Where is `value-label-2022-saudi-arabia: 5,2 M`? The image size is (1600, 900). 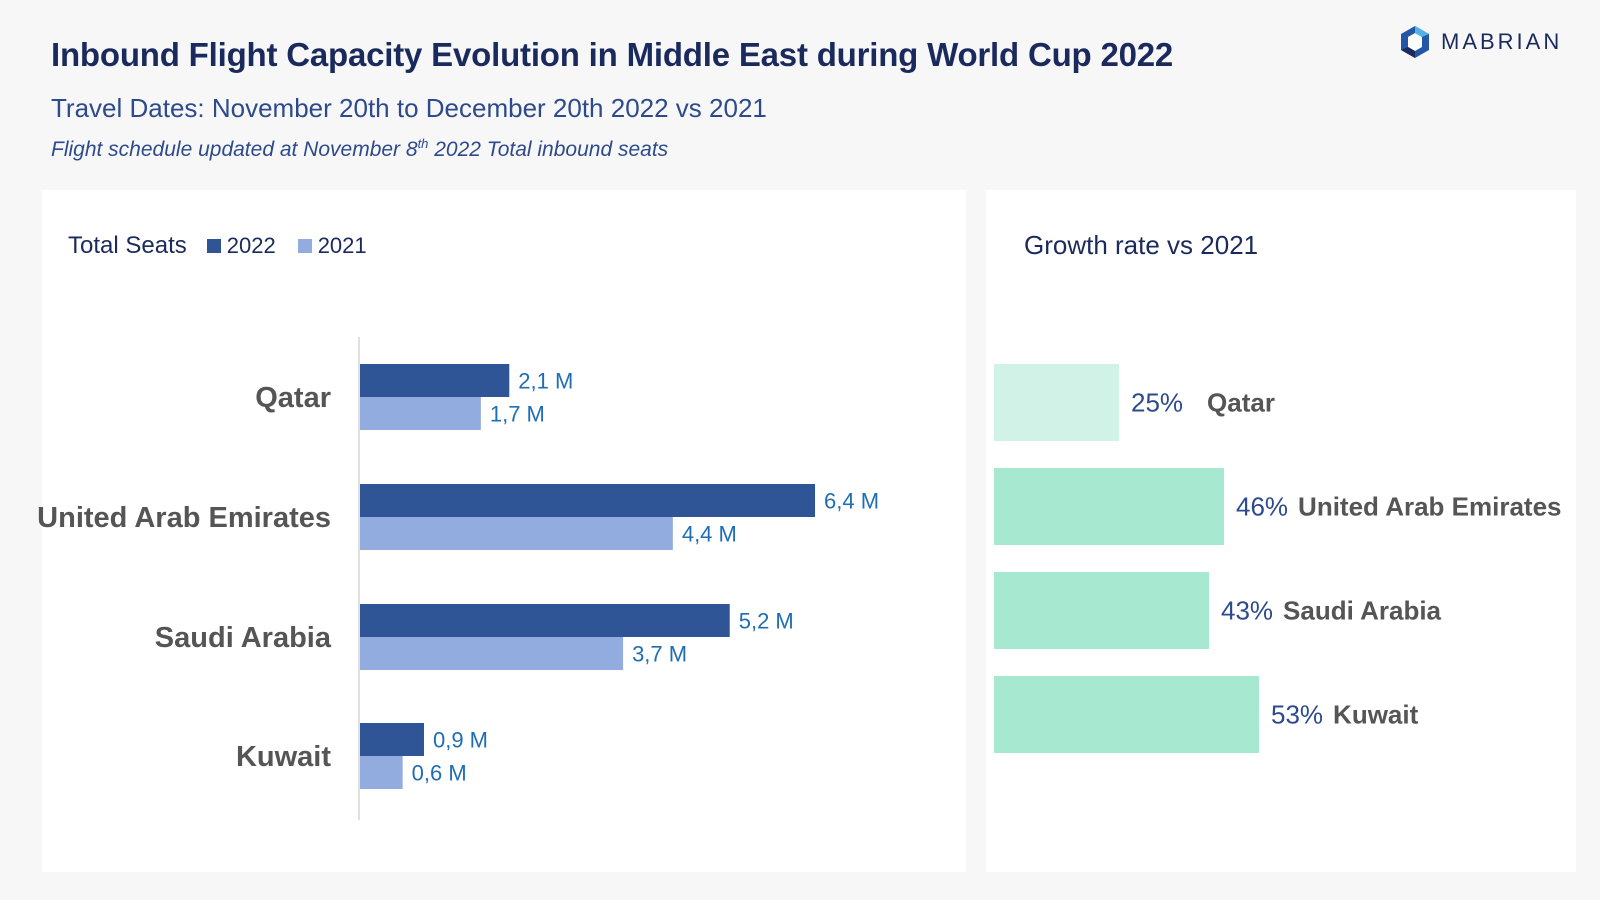
value-label-2022-saudi-arabia: 5,2 M is located at coordinates (766, 621).